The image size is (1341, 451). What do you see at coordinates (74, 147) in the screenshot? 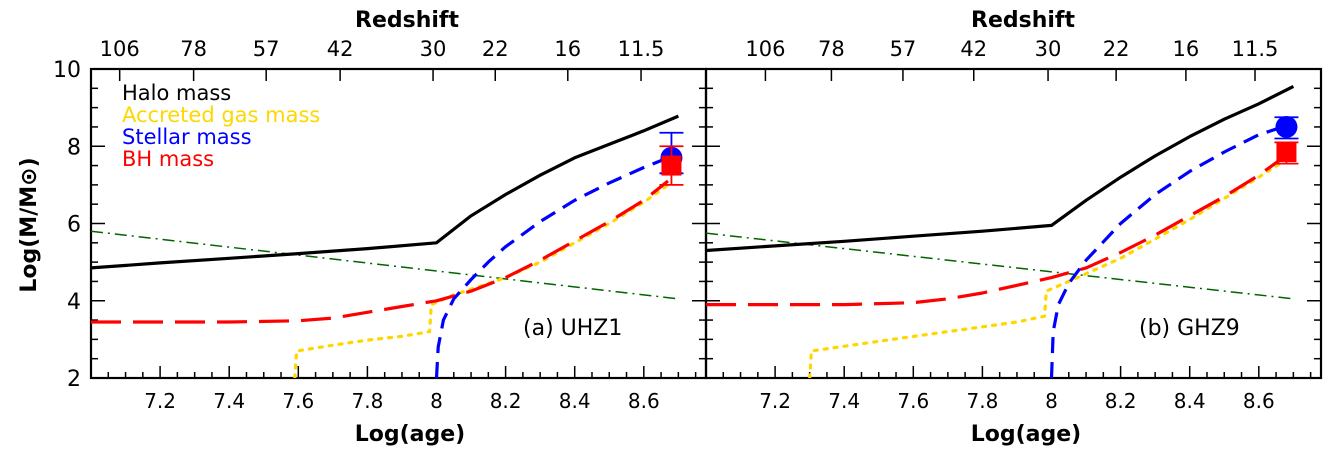
I see `y-tick-label: 8` at bounding box center [74, 147].